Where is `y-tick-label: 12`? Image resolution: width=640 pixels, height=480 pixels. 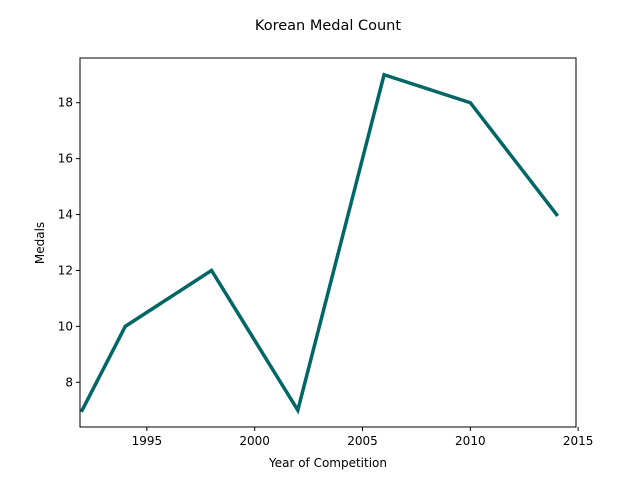
y-tick-label: 12 is located at coordinates (65, 270).